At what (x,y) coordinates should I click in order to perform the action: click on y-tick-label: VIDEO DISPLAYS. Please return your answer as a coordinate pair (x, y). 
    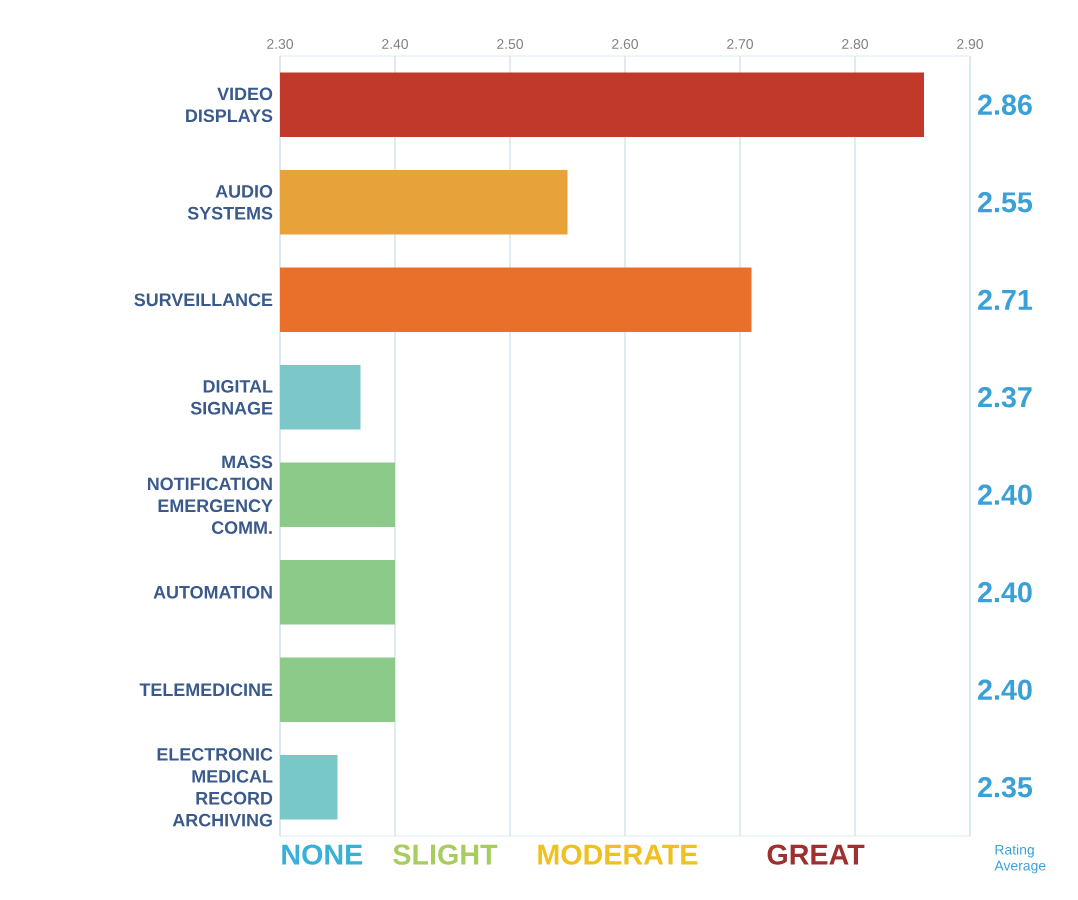
    Looking at the image, I should click on (229, 105).